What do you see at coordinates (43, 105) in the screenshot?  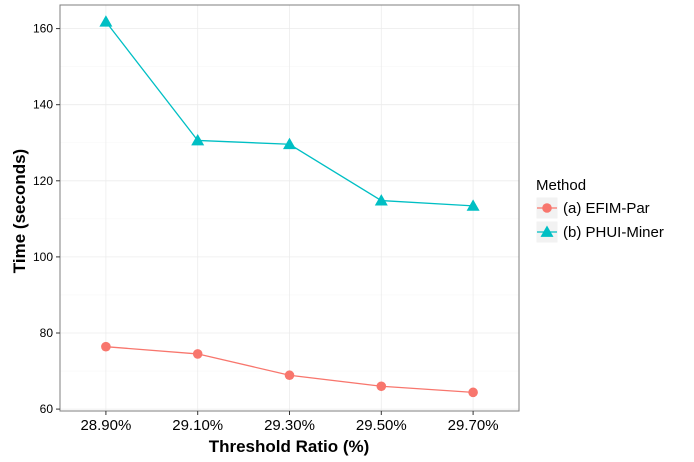 I see `y-tick-label: 140` at bounding box center [43, 105].